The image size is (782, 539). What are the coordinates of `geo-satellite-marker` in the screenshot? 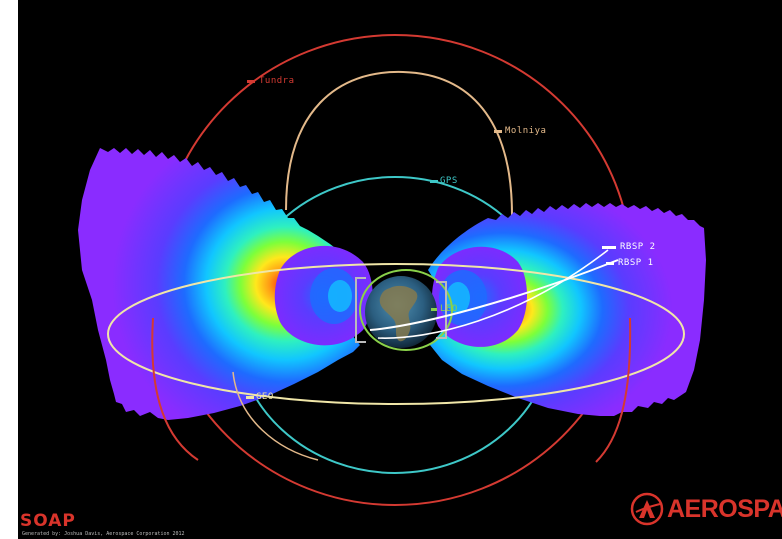 It's located at (250, 397).